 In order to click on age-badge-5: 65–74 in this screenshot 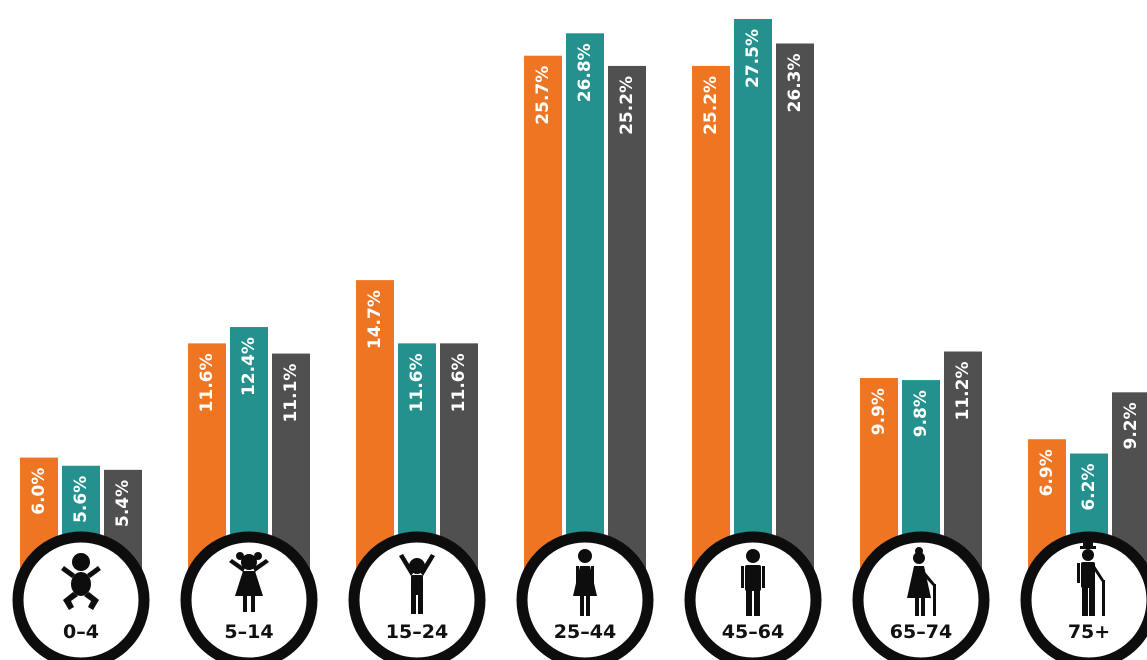, I will do `click(921, 595)`.